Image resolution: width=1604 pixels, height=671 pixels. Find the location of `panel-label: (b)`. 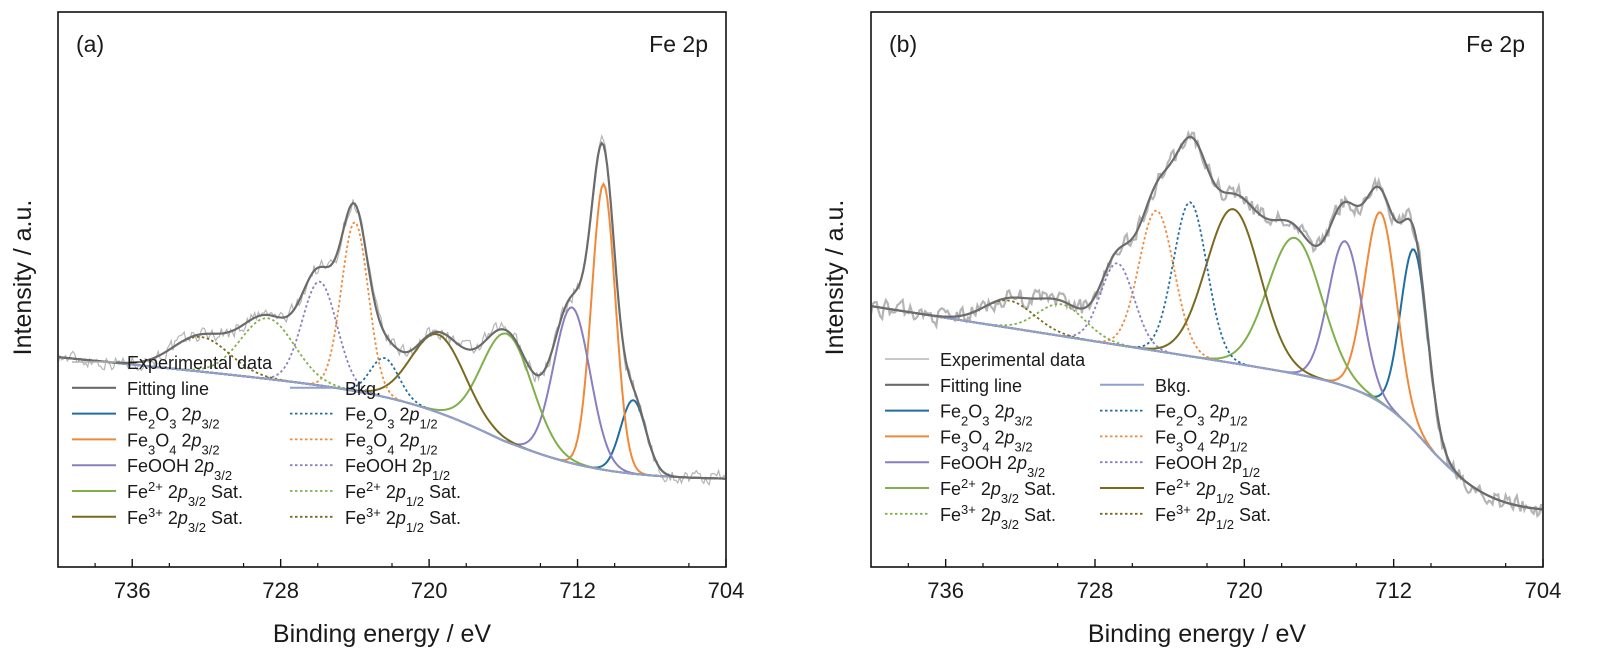

panel-label: (b) is located at coordinates (903, 44).